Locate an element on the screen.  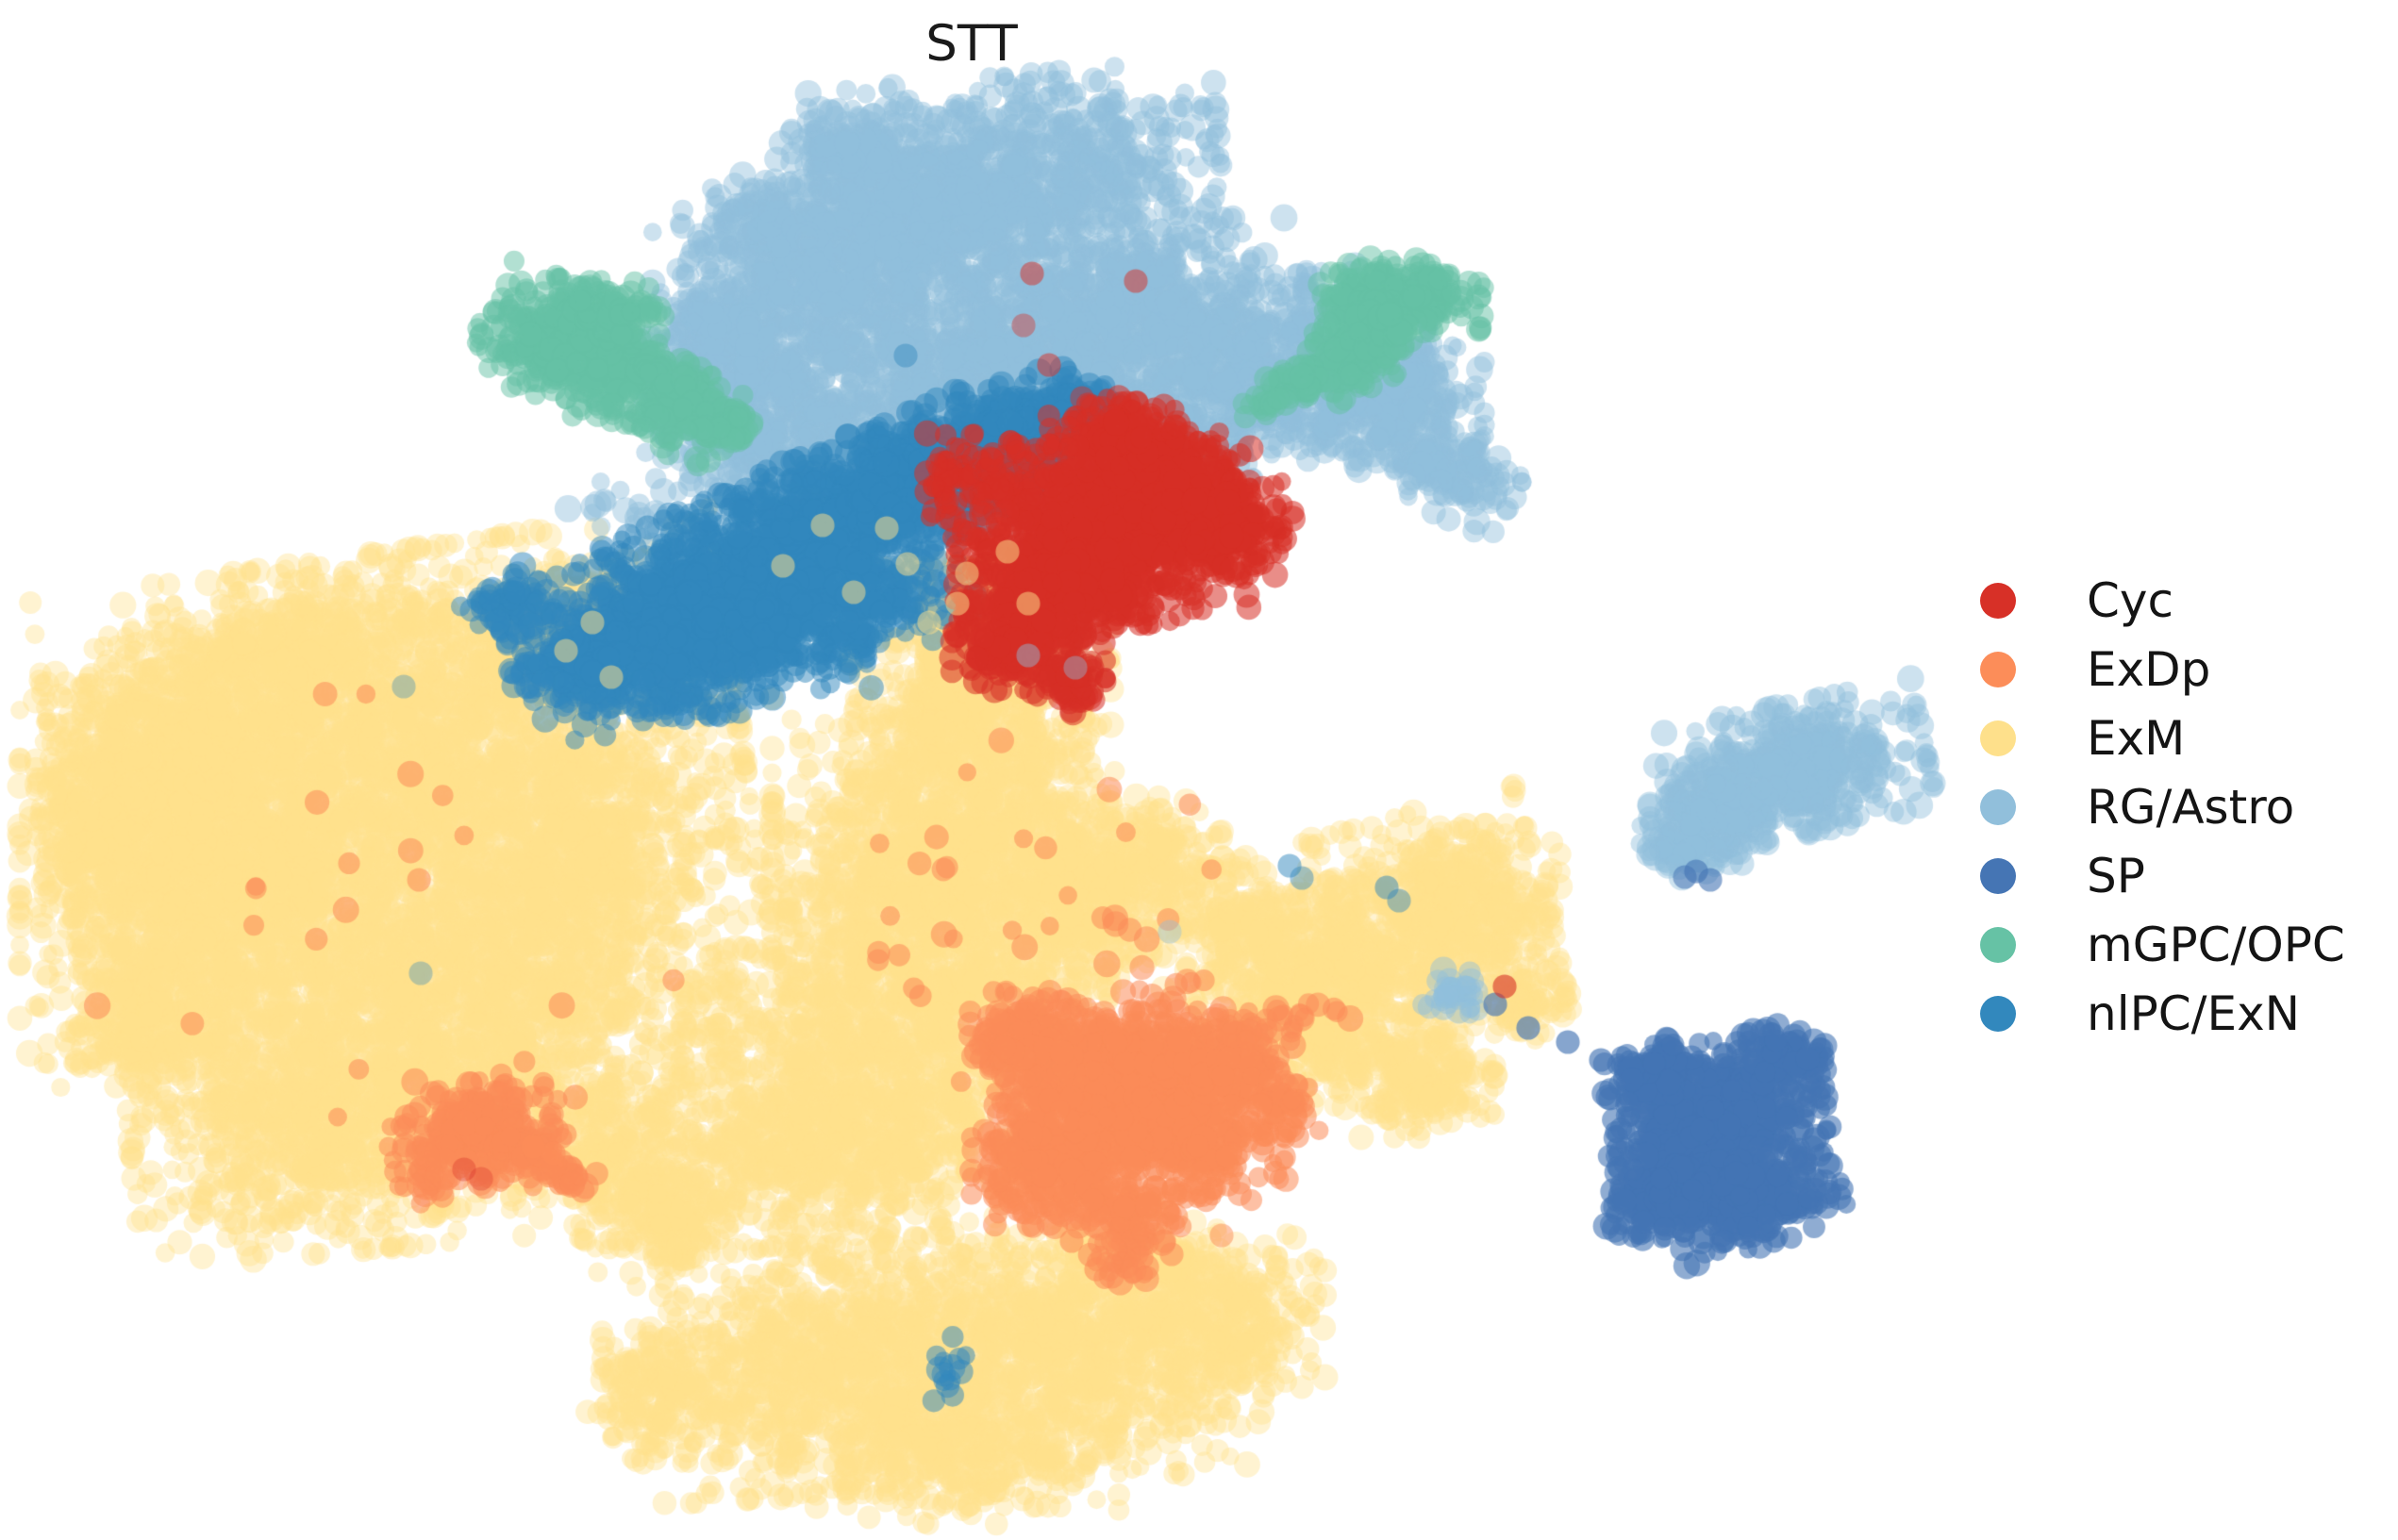
legend-item: ExM is located at coordinates (2162, 738).